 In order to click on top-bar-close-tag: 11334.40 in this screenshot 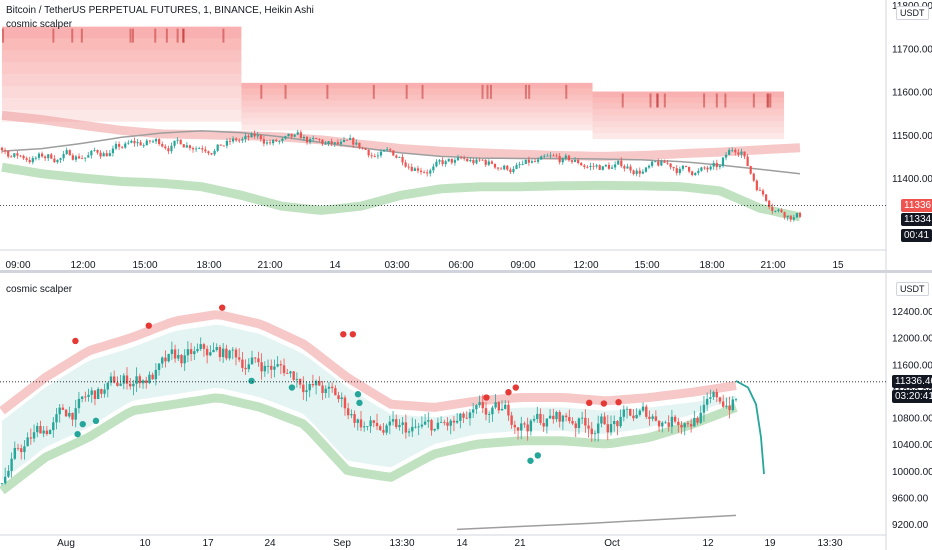, I will do `click(916, 219)`.